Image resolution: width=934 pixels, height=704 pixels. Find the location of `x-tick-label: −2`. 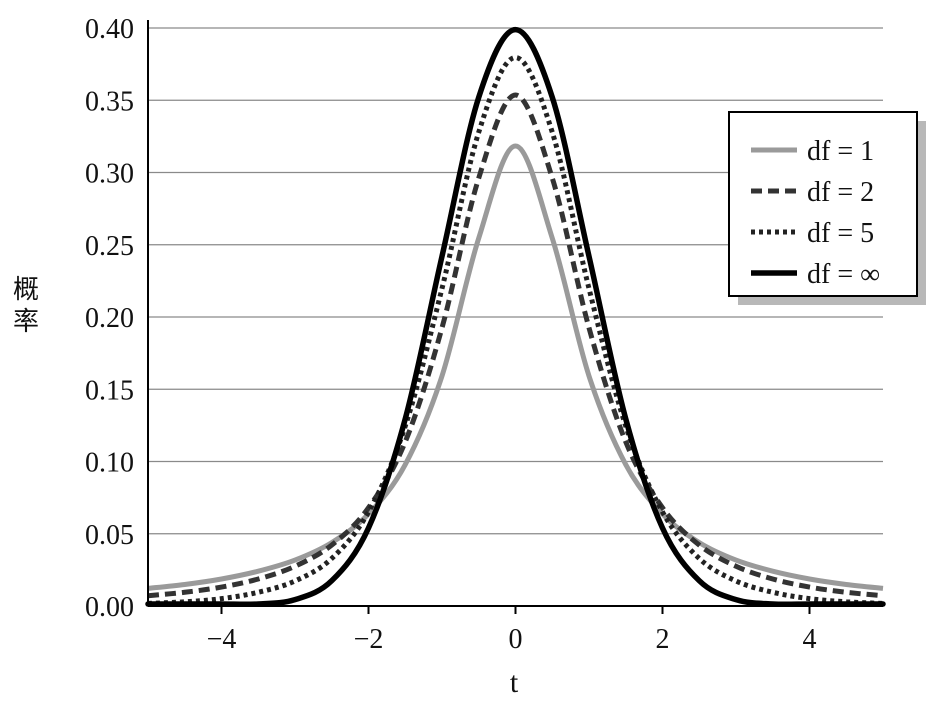

x-tick-label: −2 is located at coordinates (369, 639).